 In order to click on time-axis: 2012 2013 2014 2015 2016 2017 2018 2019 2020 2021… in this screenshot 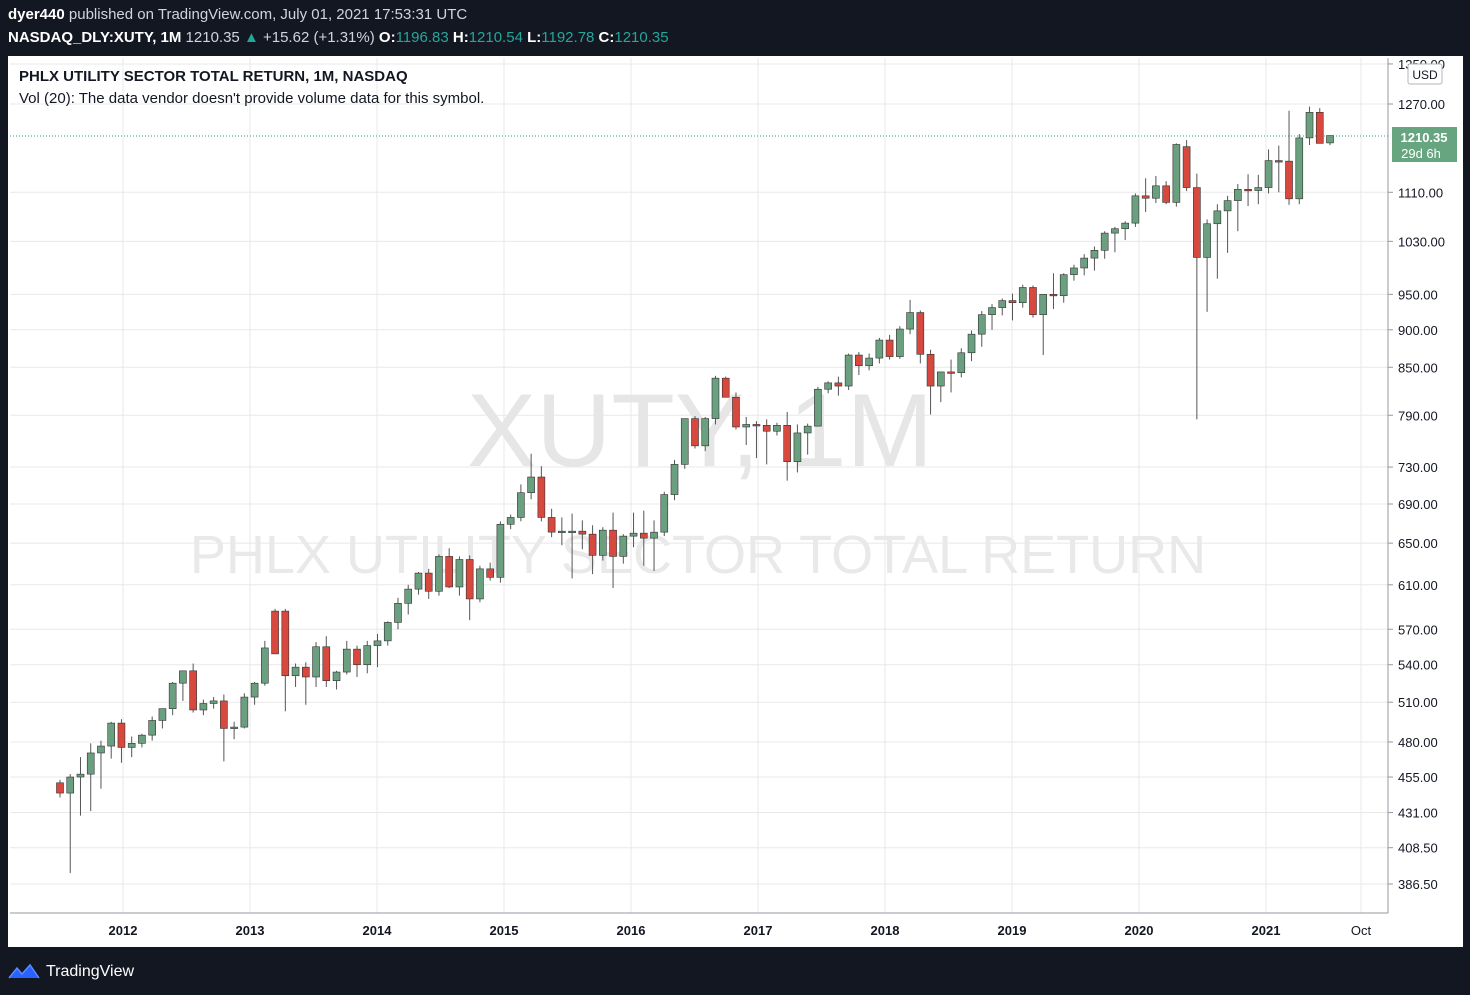, I will do `click(740, 930)`.